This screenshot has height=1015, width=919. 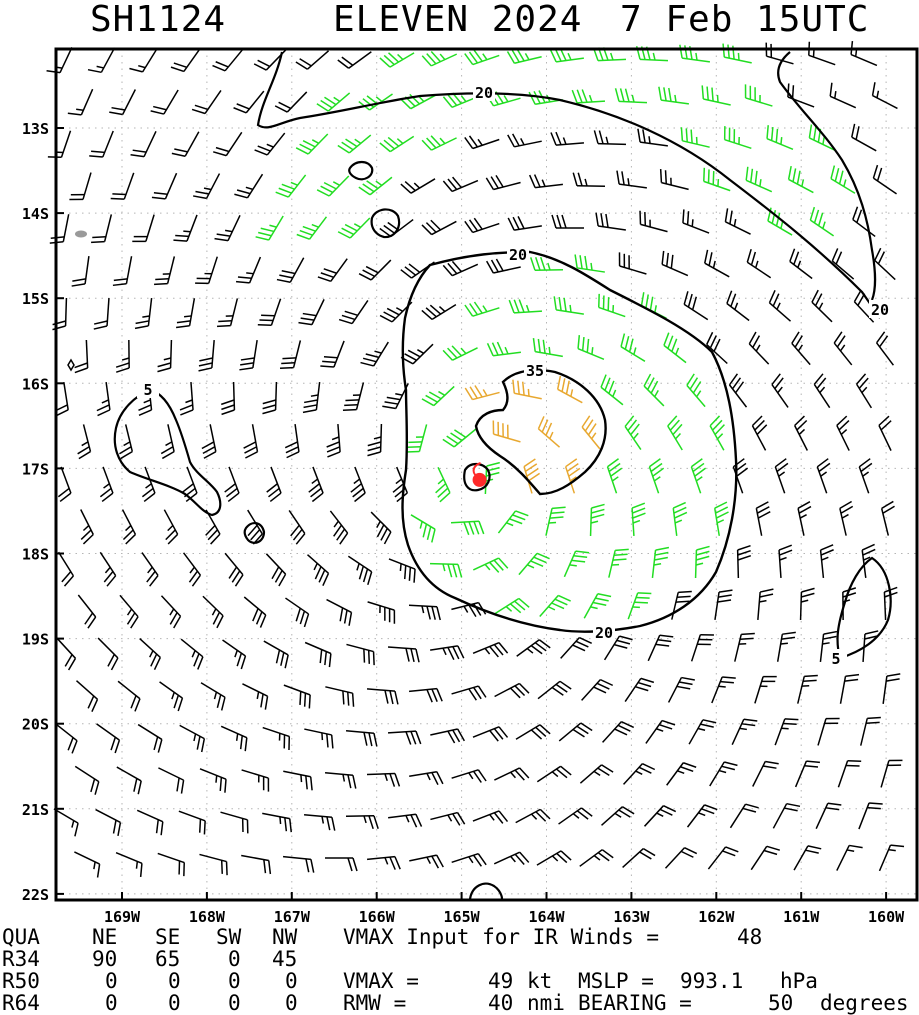 I want to click on land-islands, so click(x=77, y=301).